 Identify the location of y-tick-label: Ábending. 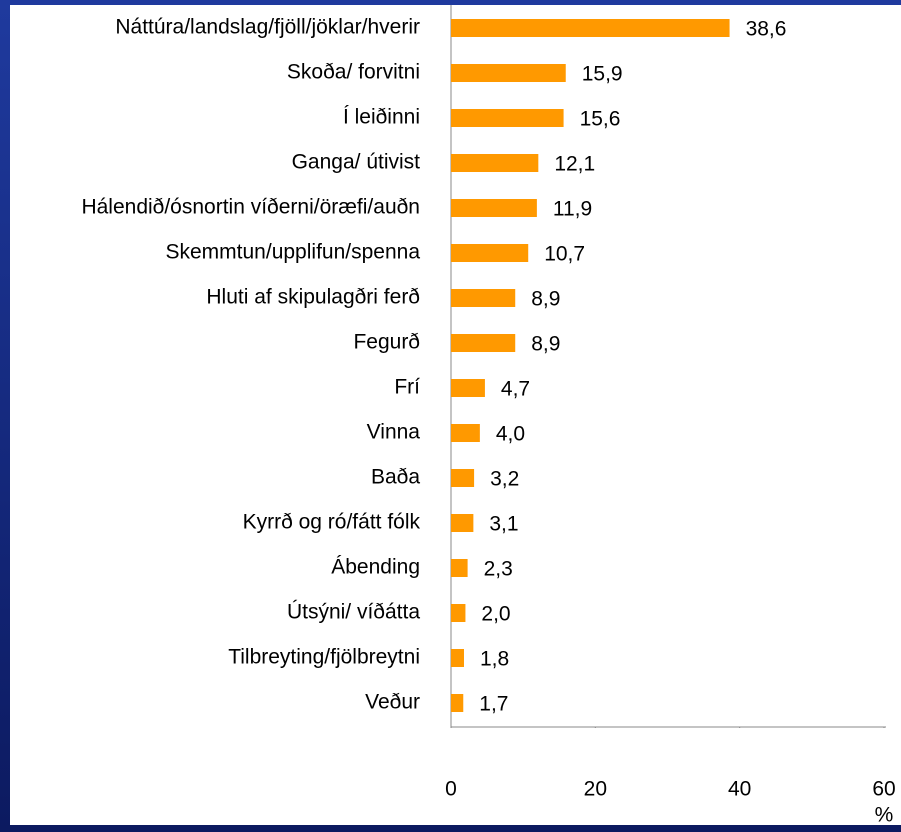
(375, 567).